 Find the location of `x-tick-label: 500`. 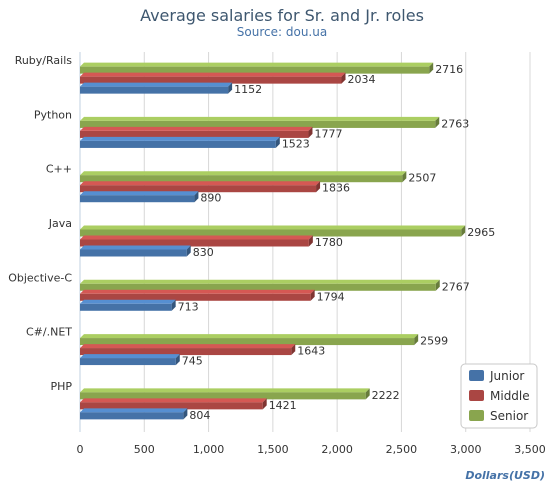

x-tick-label: 500 is located at coordinates (144, 449).